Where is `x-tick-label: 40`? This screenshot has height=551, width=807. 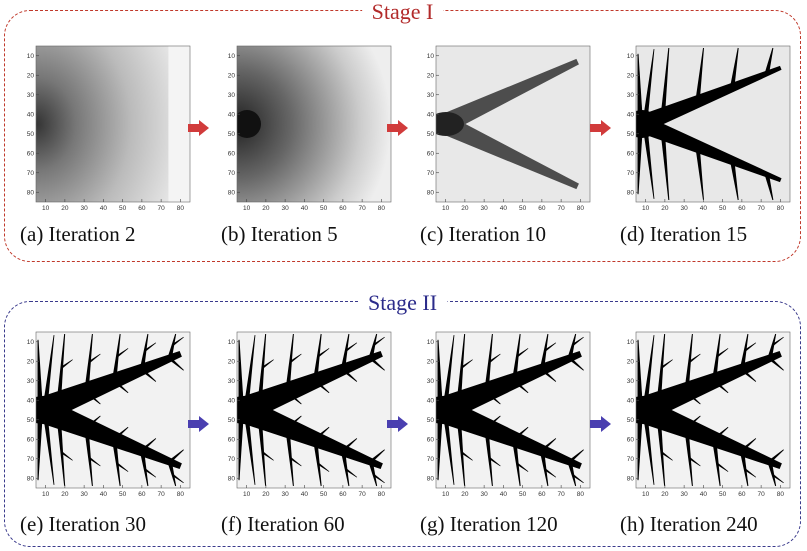 x-tick-label: 40 is located at coordinates (104, 494).